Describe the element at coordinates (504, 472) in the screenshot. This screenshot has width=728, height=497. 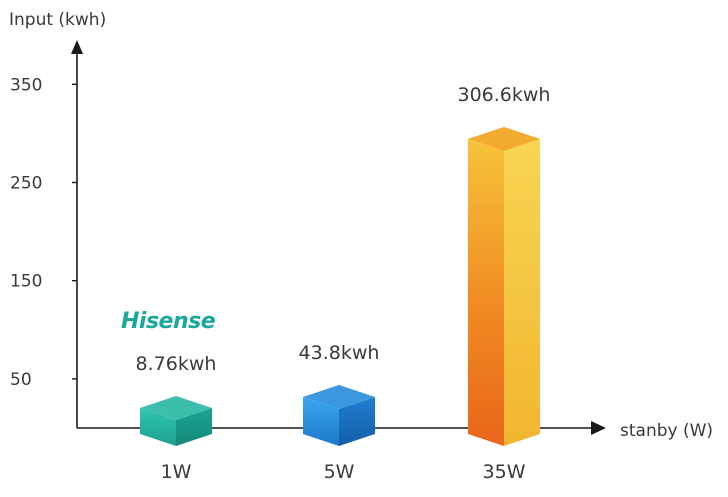
I see `category-label: 35W` at that location.